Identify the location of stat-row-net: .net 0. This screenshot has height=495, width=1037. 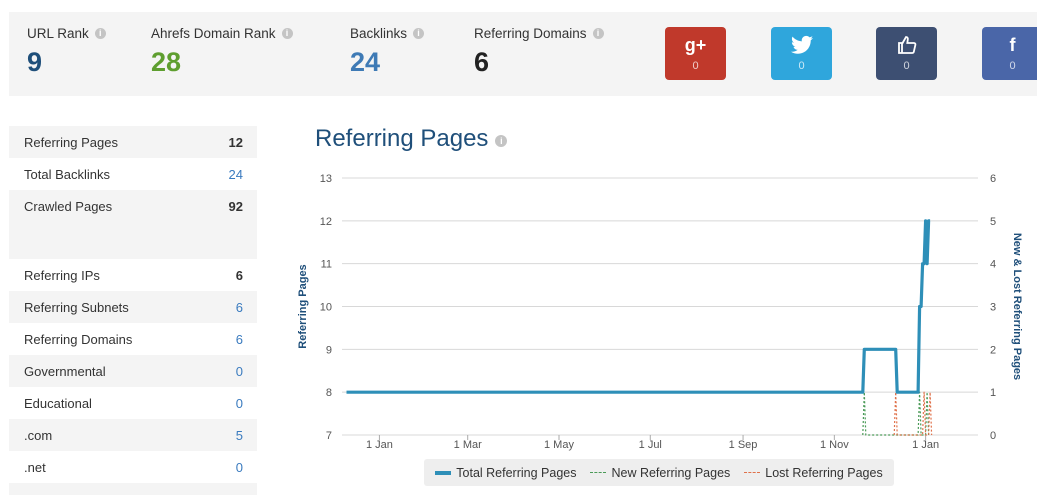
(133, 467).